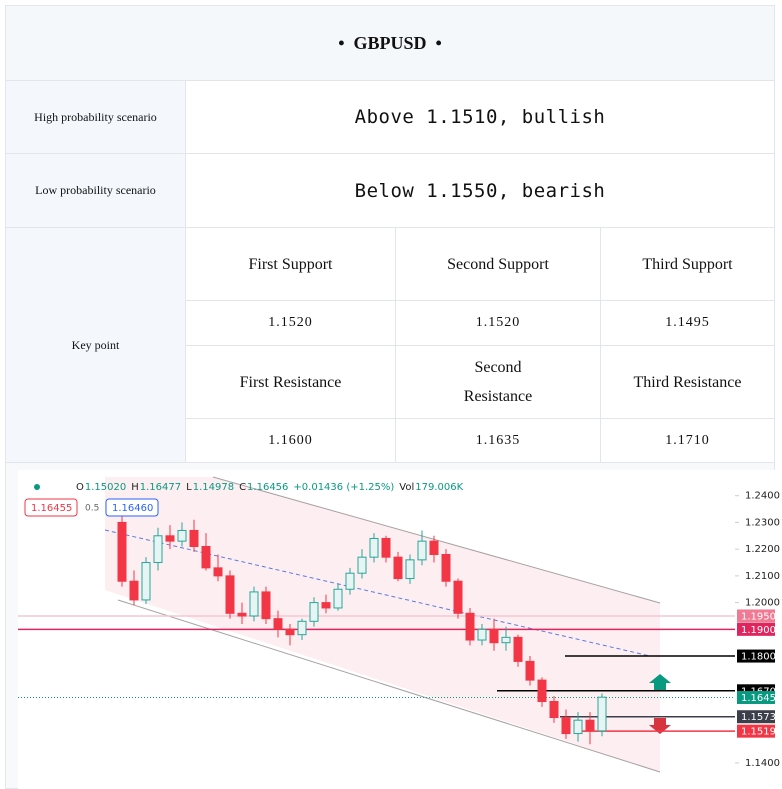  I want to click on y-tick-label: 1.2400, so click(762, 496).